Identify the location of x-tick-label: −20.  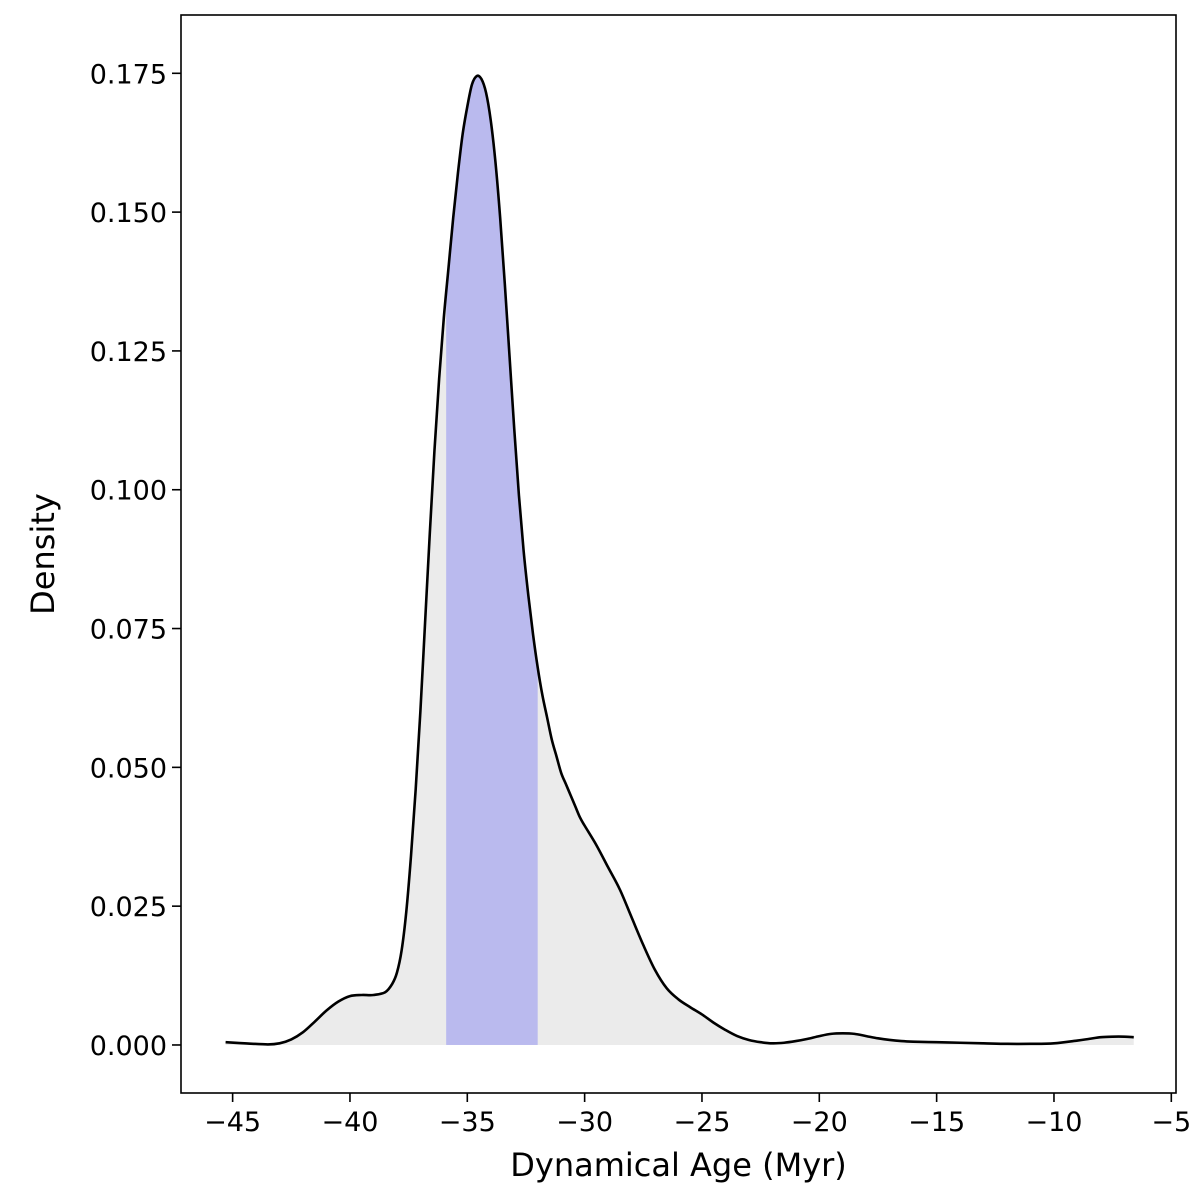
(819, 1122).